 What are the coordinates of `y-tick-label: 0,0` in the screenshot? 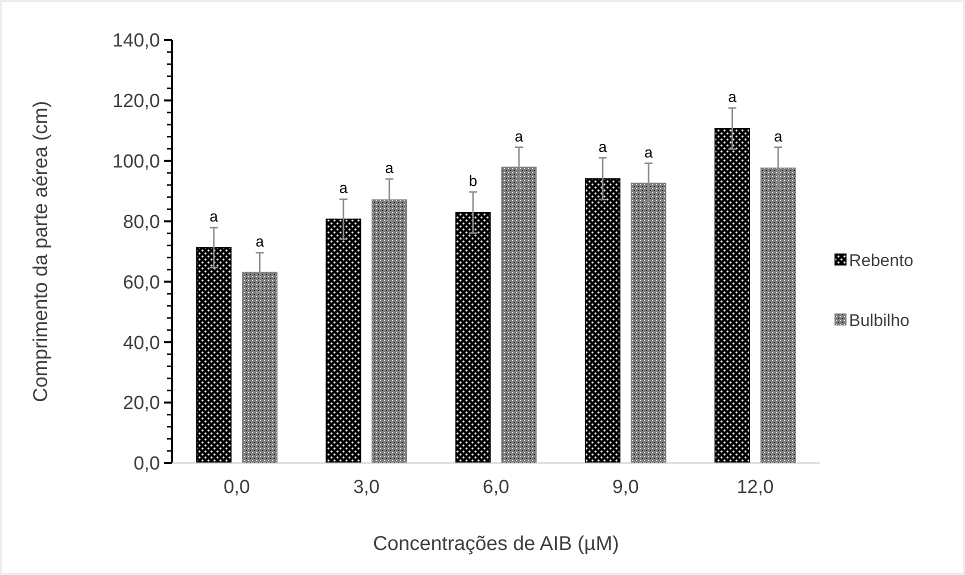 It's located at (147, 464).